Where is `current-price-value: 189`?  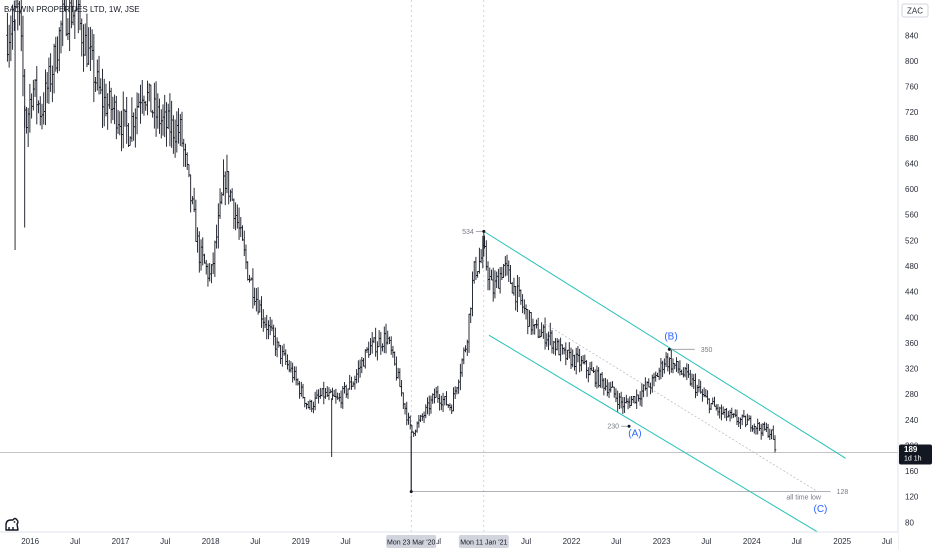 current-price-value: 189 is located at coordinates (911, 449).